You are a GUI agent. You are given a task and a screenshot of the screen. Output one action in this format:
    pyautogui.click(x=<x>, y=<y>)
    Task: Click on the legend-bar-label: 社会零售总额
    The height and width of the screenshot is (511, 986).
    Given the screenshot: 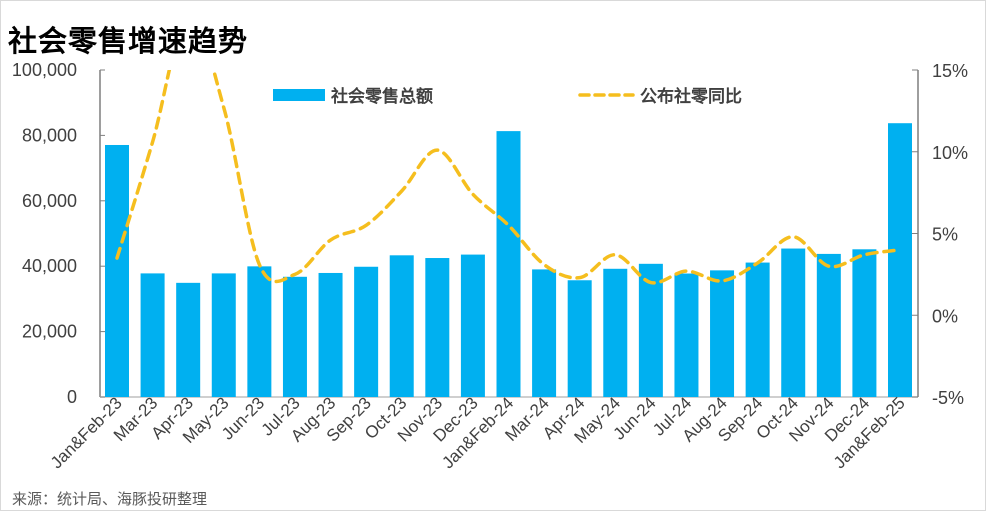 What is the action you would take?
    pyautogui.click(x=381, y=96)
    